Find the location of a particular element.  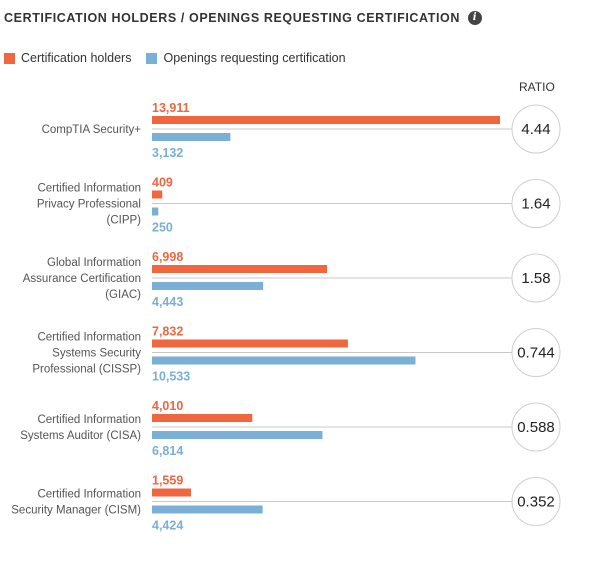

category-label: Systems Security is located at coordinates (96, 354).